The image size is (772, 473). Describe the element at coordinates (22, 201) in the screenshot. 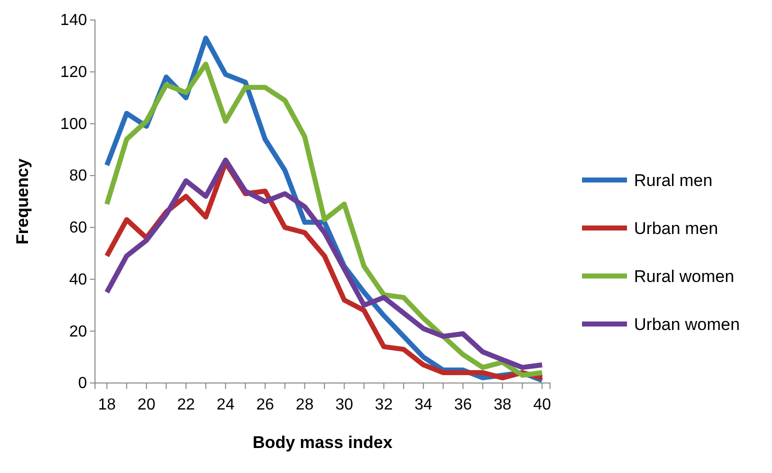

I see `y-axis-title: Frequency` at that location.